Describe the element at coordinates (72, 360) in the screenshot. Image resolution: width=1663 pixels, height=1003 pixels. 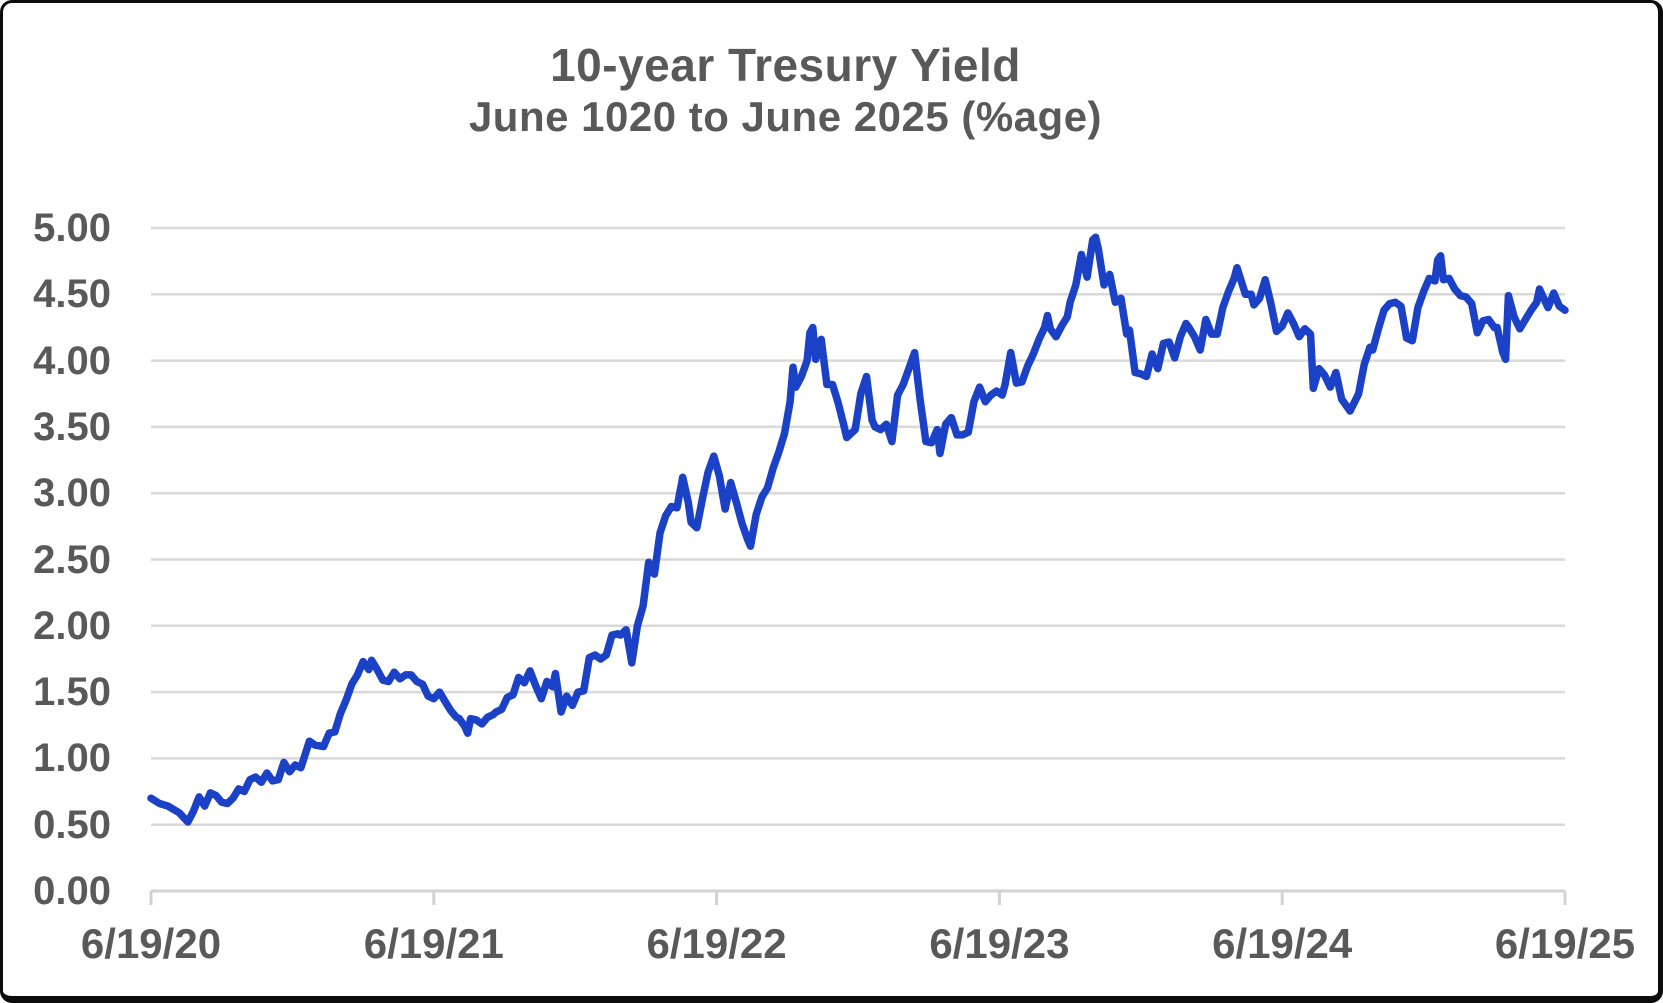
I see `y-axis-label: 4.00` at that location.